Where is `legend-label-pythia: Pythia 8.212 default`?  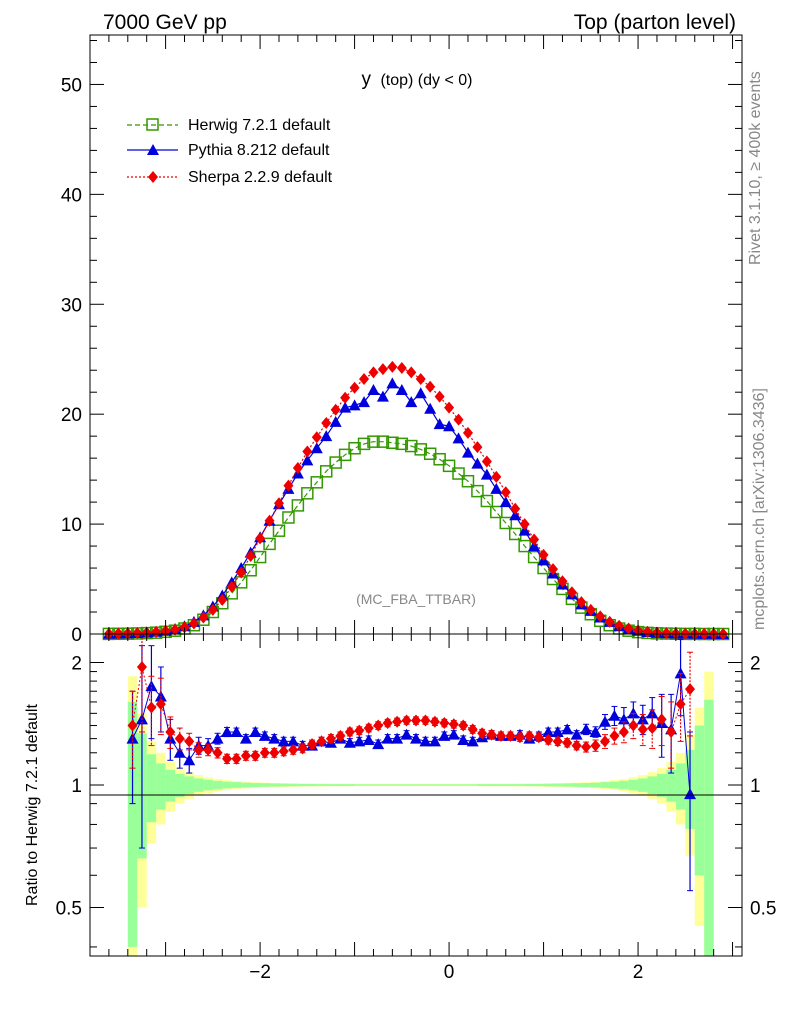 legend-label-pythia: Pythia 8.212 default is located at coordinates (259, 150).